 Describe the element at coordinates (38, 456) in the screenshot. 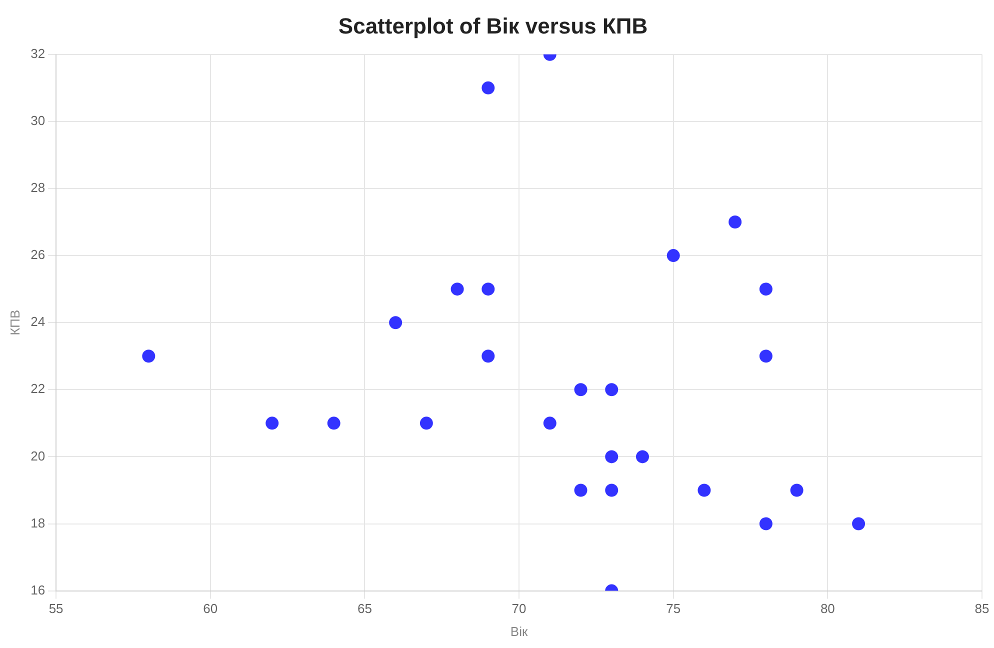

I see `y-tick-label: 20` at that location.